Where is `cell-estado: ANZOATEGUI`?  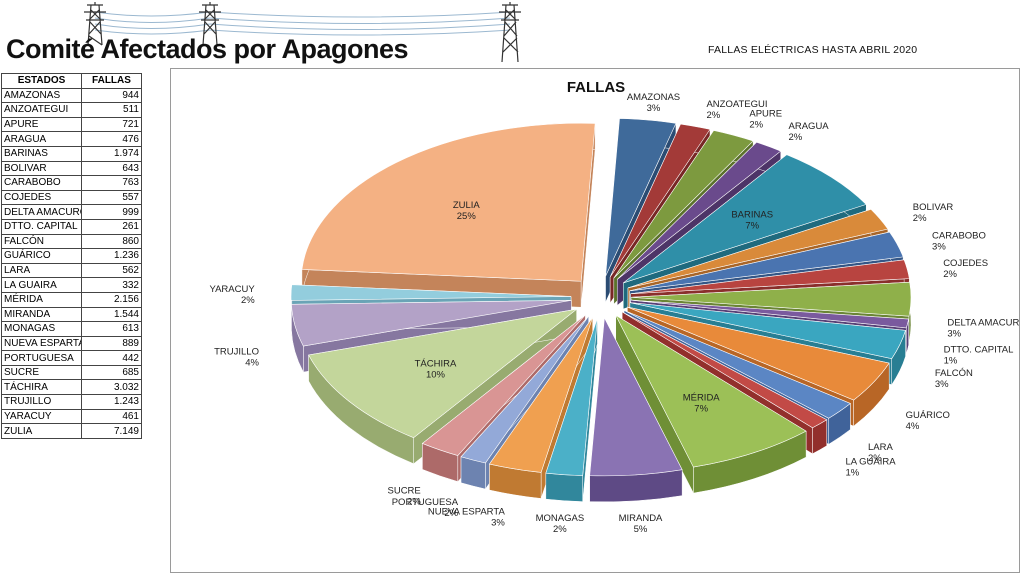
cell-estado: ANZOATEGUI is located at coordinates (41, 110).